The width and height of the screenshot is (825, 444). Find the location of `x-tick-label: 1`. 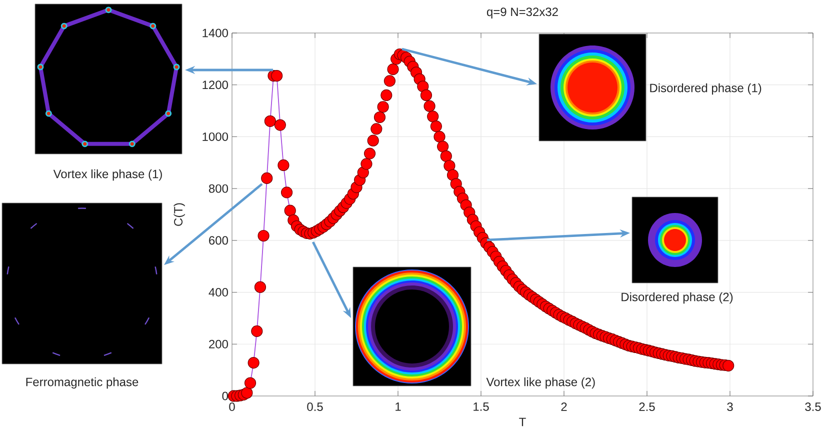

x-tick-label: 1 is located at coordinates (398, 406).